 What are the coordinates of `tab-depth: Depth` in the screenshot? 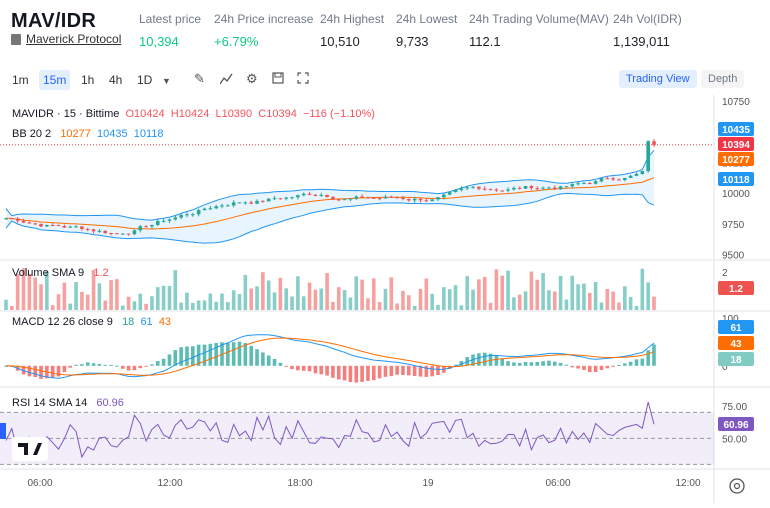 It's located at (723, 79).